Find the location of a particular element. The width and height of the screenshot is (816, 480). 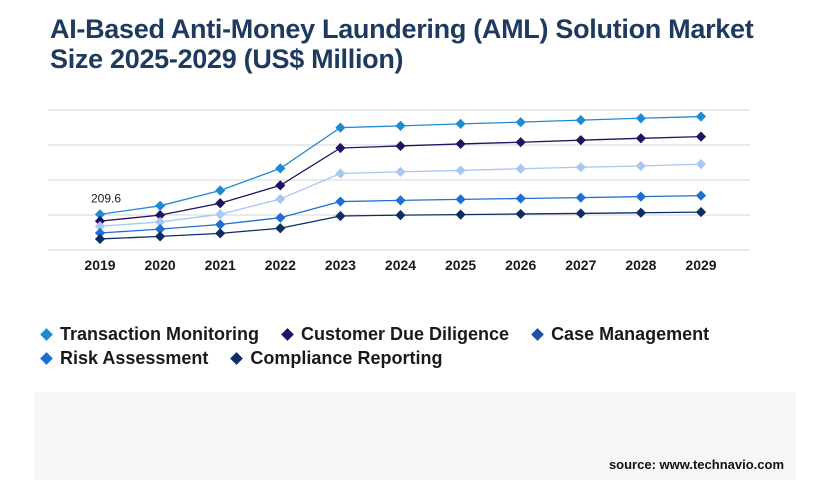

x-tick-label: 2029 is located at coordinates (700, 265).